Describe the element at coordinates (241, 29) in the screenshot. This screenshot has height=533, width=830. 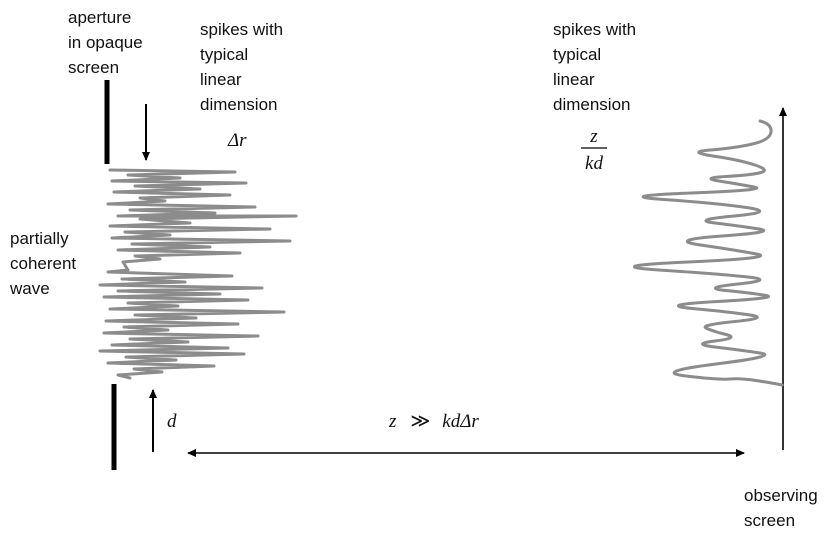
I see `spikes-left-line-1: spikes with` at that location.